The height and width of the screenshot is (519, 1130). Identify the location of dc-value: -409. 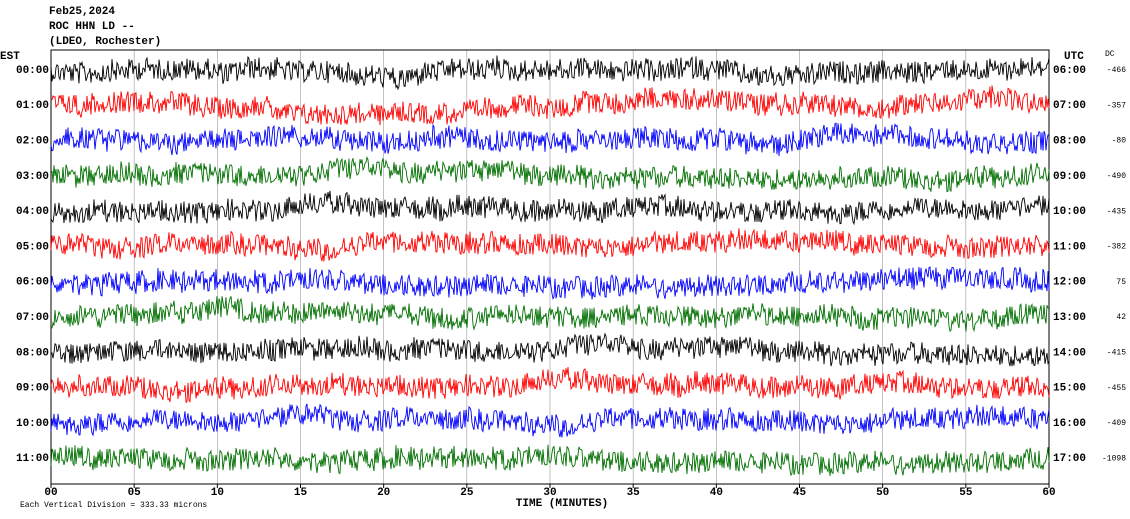
(1116, 423).